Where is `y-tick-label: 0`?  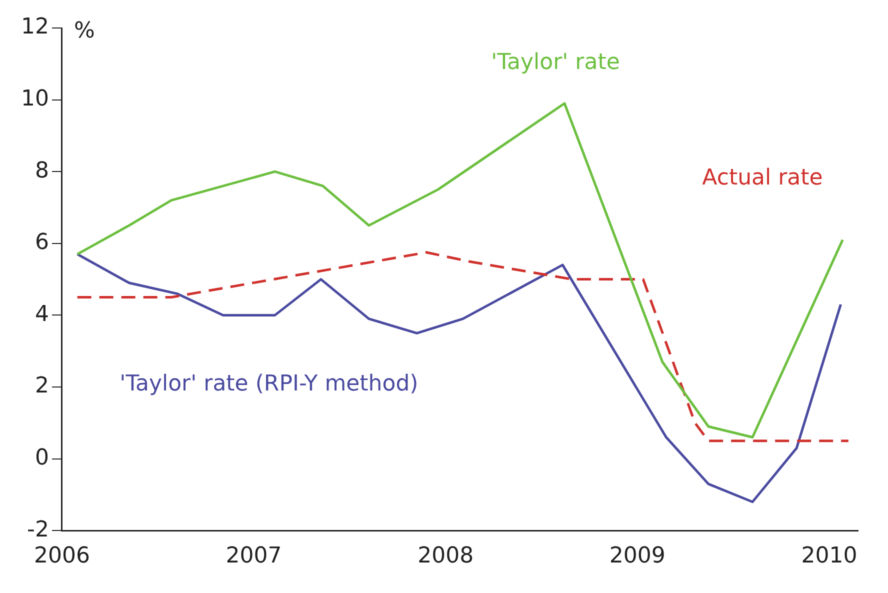
y-tick-label: 0 is located at coordinates (41, 458).